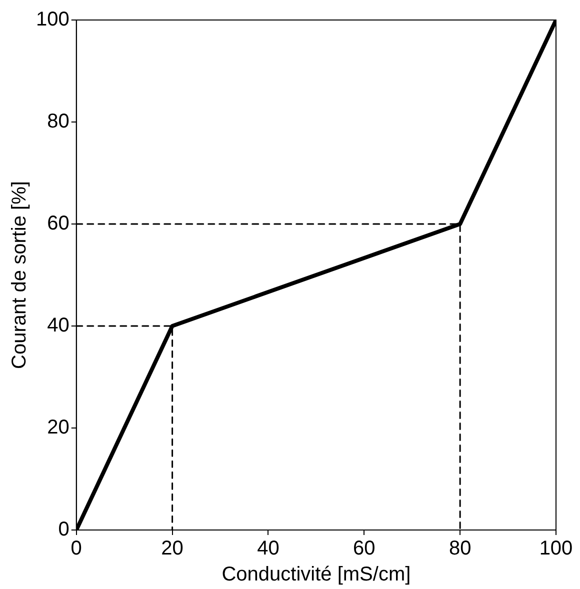 This screenshot has width=580, height=589. What do you see at coordinates (64, 529) in the screenshot?
I see `y-tick-label: 0` at bounding box center [64, 529].